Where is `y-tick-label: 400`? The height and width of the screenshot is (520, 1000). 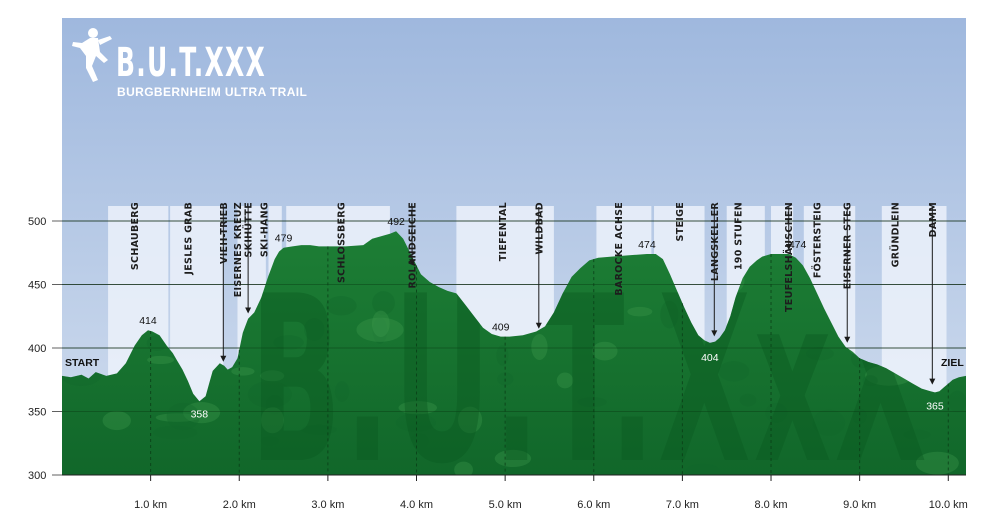 y-tick-label: 400 is located at coordinates (37, 349).